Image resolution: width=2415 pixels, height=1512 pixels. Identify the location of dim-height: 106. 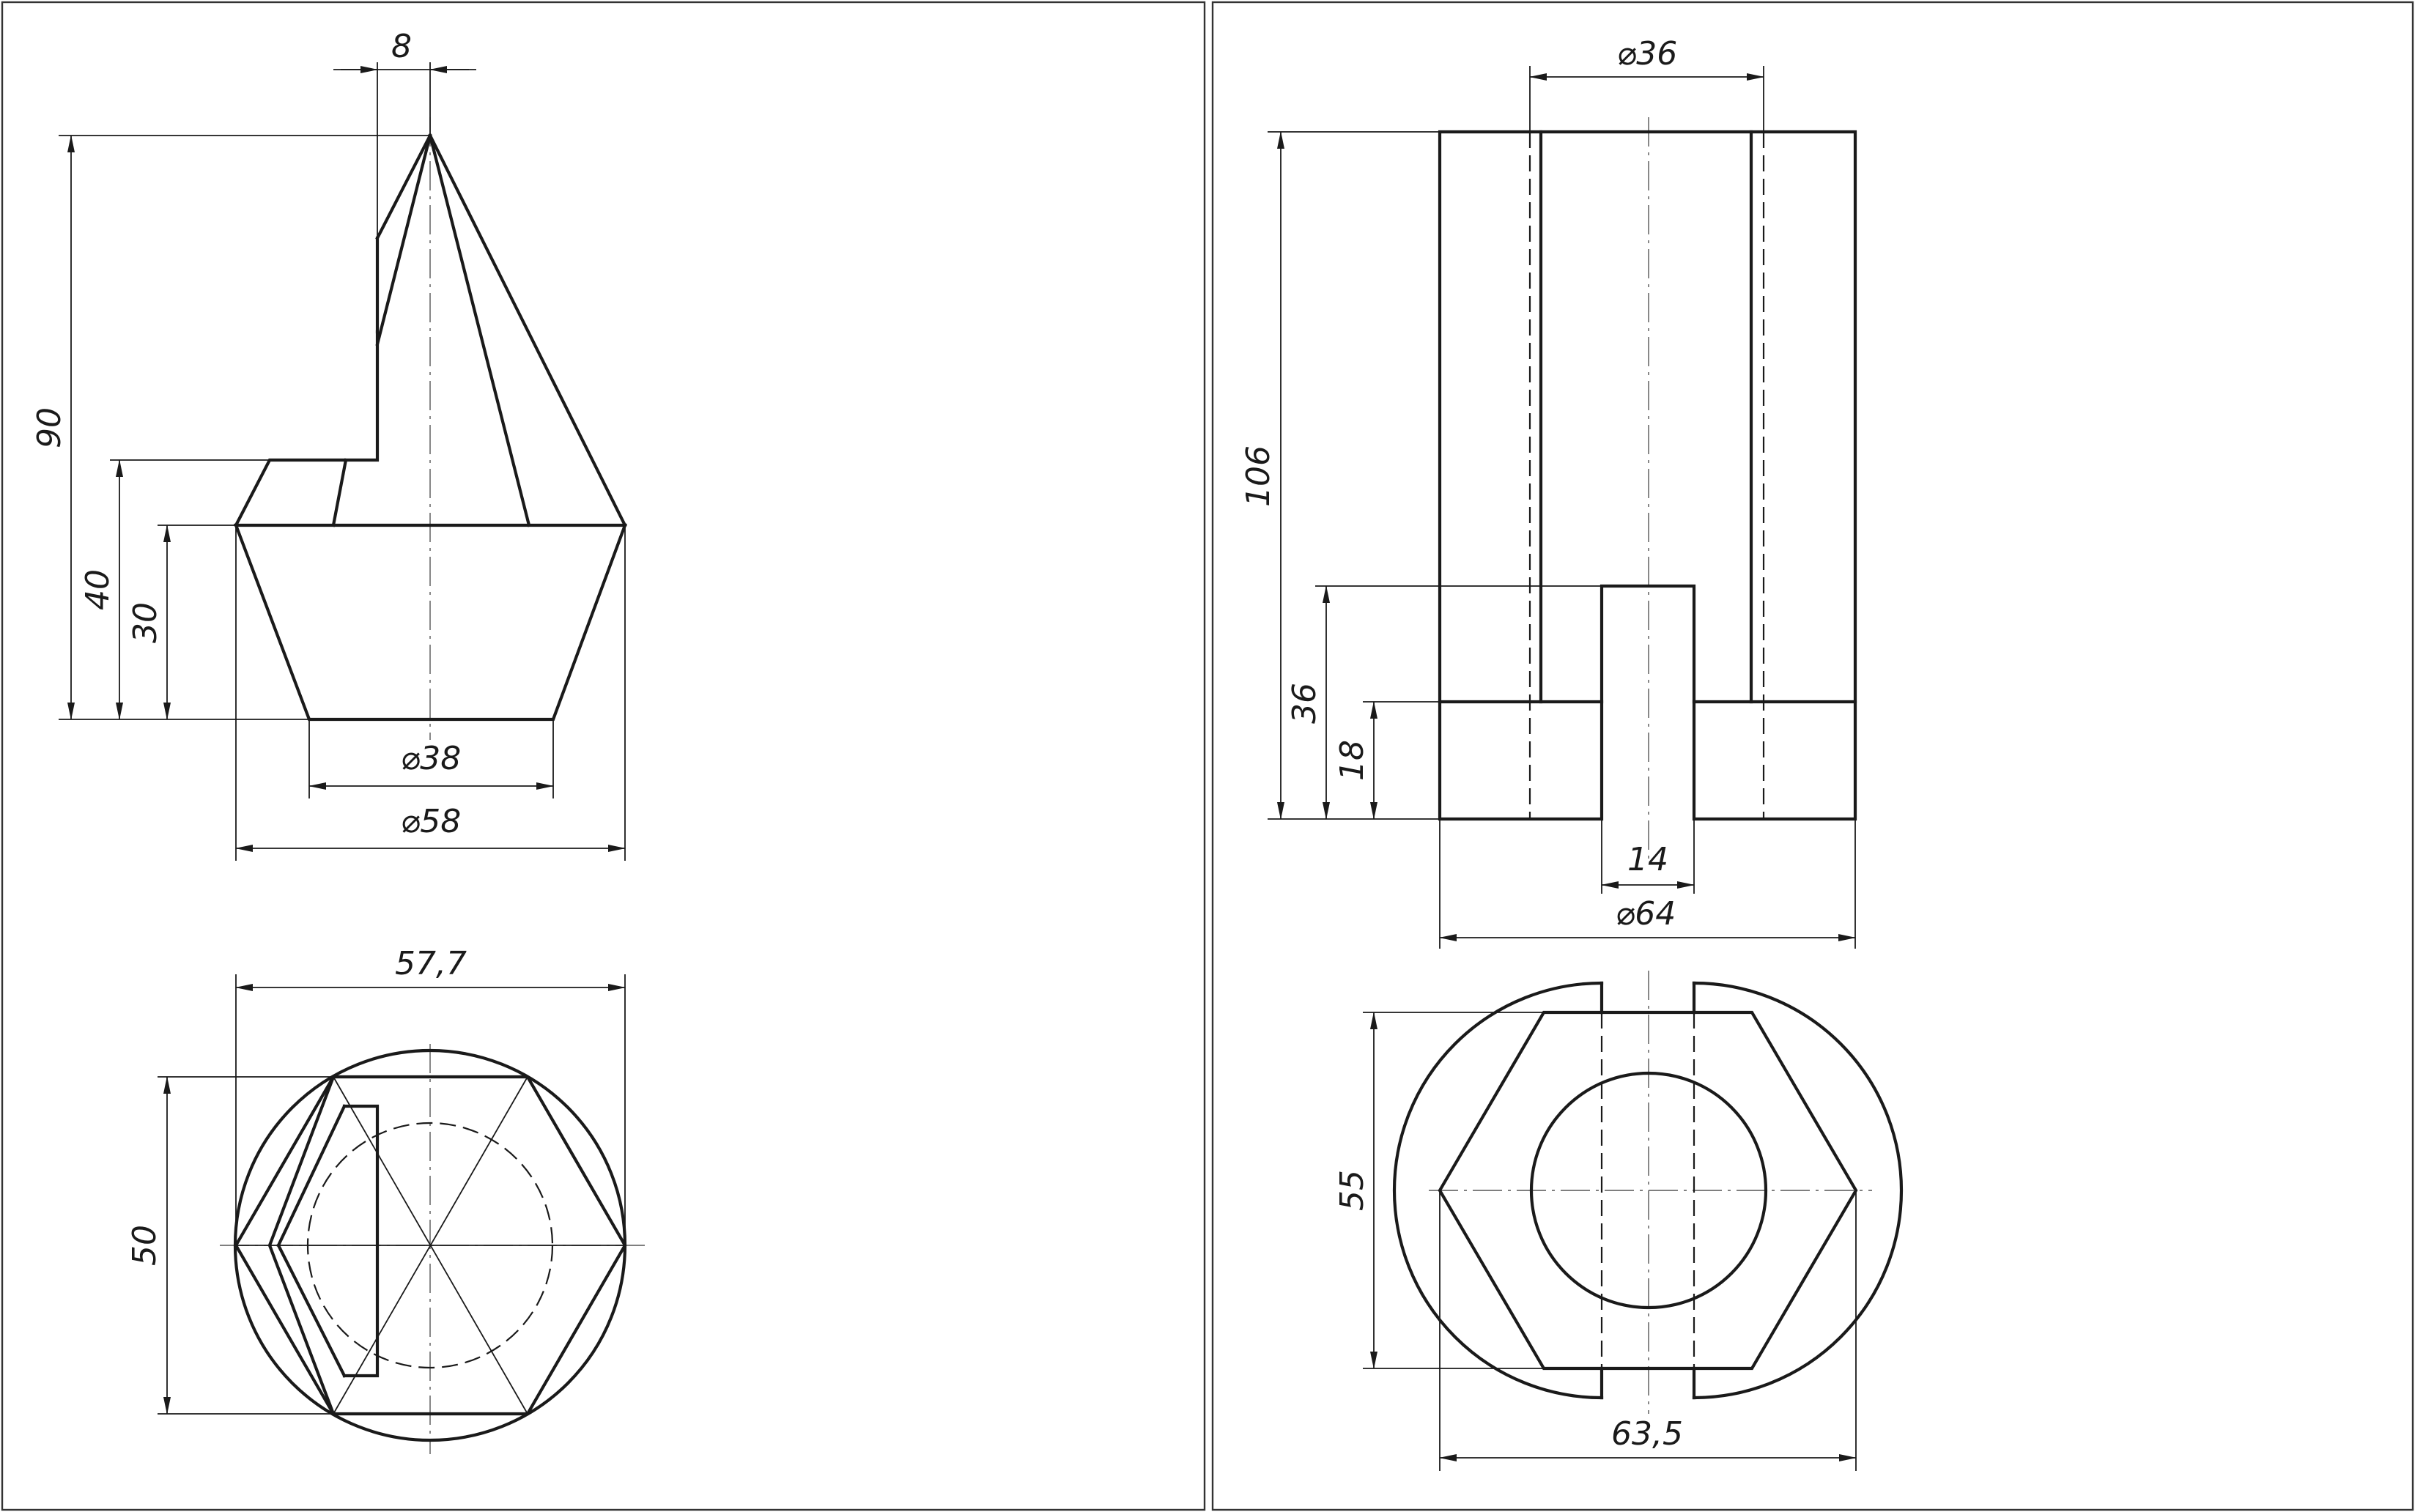
(1258, 476).